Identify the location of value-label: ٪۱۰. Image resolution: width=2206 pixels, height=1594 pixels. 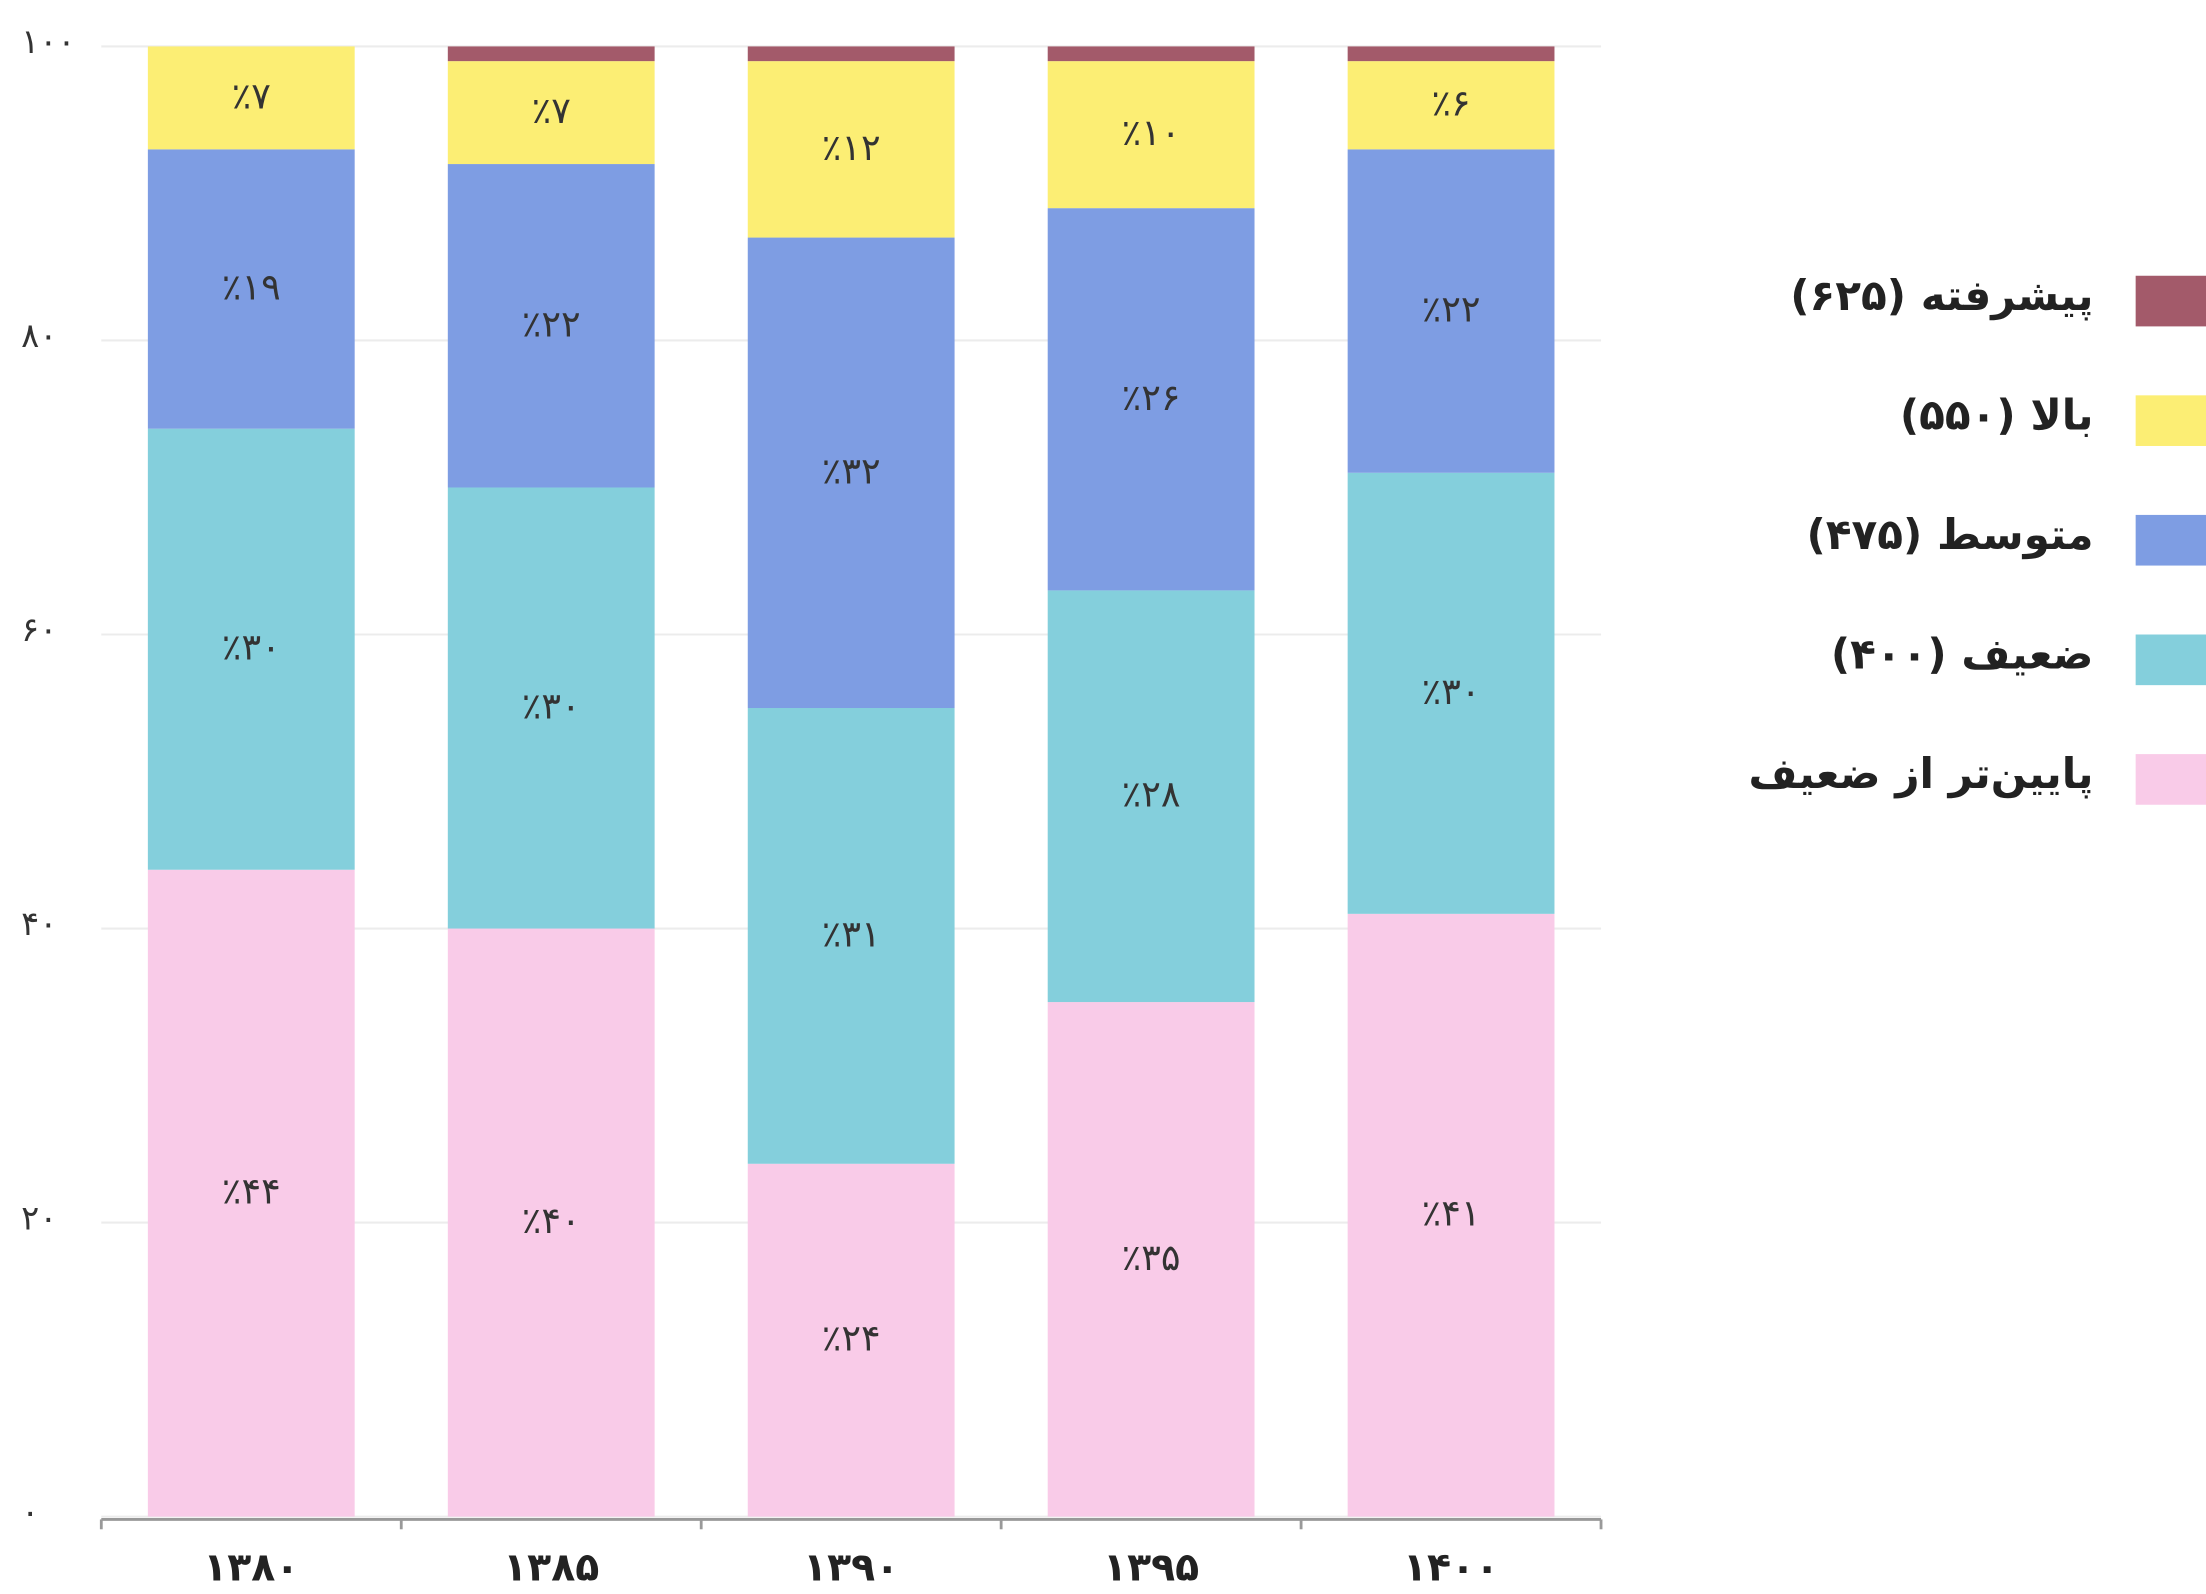
(1151, 132).